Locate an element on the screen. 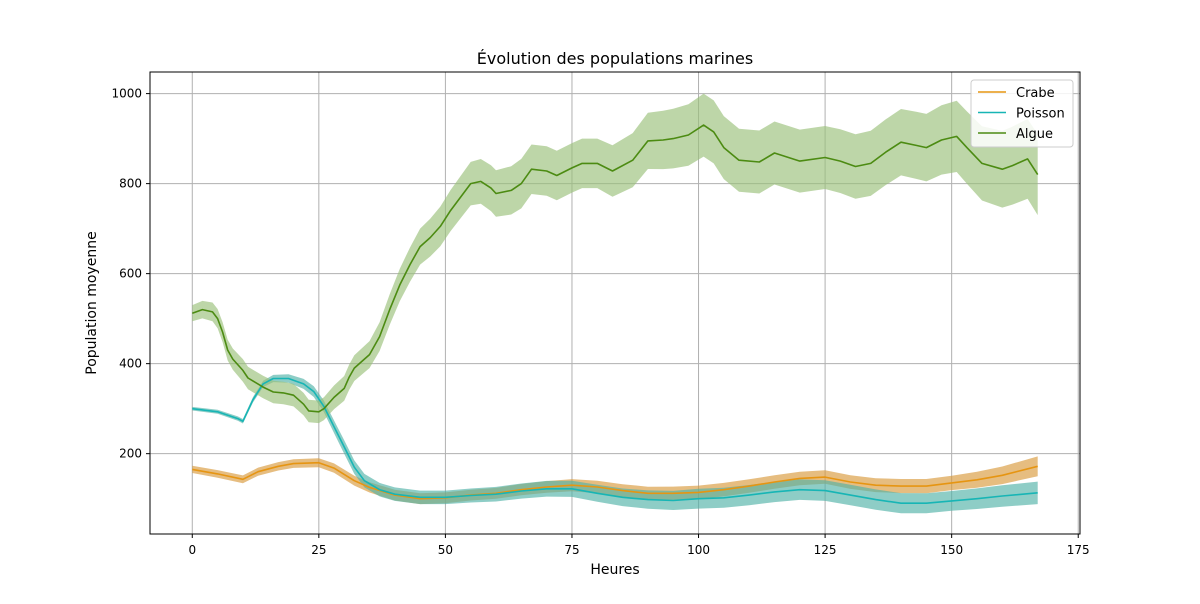 Image resolution: width=1200 pixels, height=604 pixels. x-tick-label: 75 is located at coordinates (571, 550).